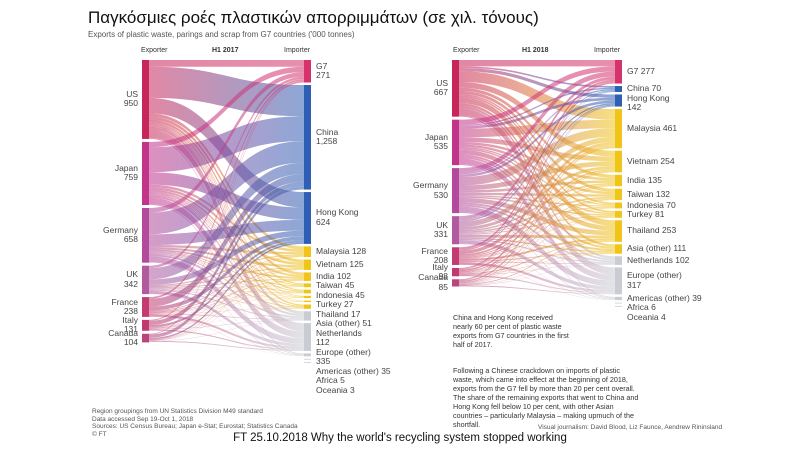  I want to click on importer-label-malaysia: Malaysia 128, so click(341, 251).